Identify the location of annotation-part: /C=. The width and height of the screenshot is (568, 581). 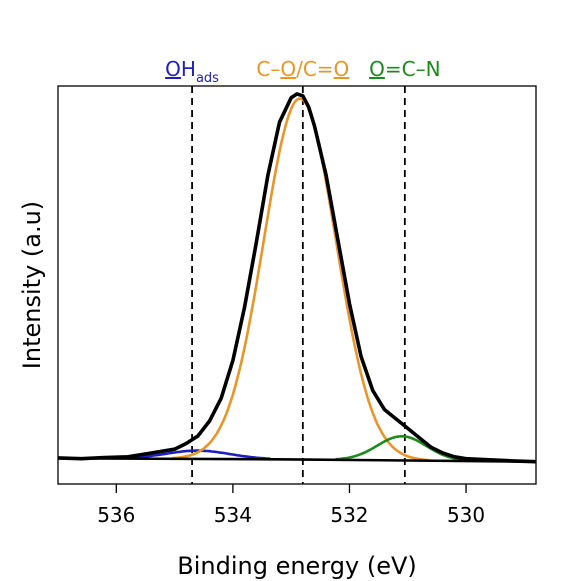
(314, 69).